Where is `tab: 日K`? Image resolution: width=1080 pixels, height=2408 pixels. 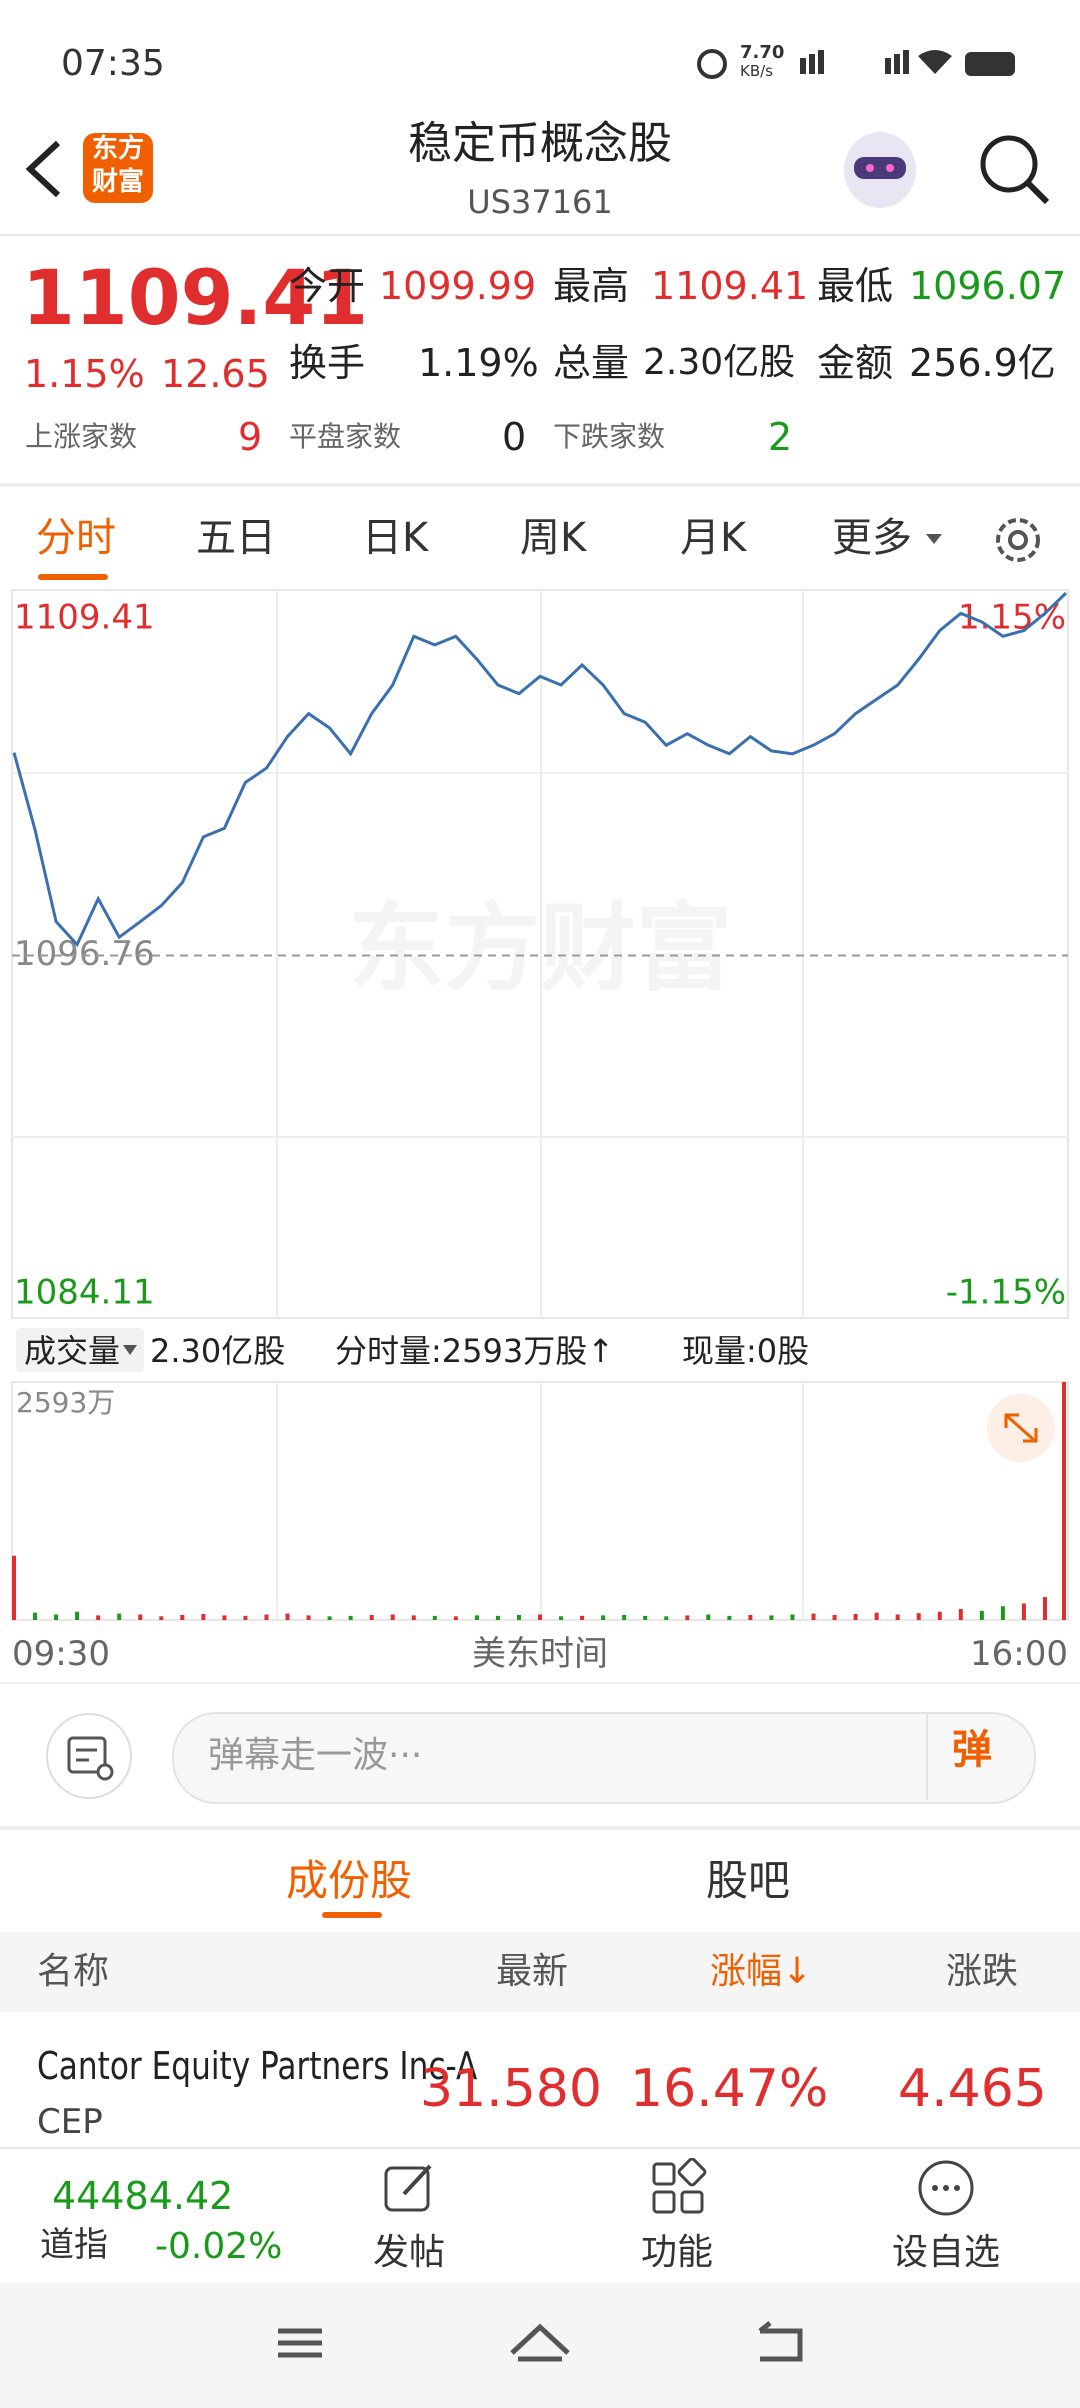 tab: 日K is located at coordinates (395, 538).